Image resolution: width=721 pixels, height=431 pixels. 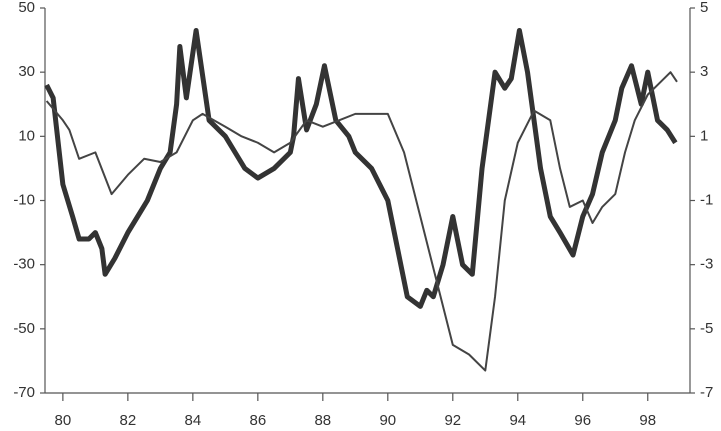 What do you see at coordinates (706, 264) in the screenshot?
I see `y2-tick-label: -3` at bounding box center [706, 264].